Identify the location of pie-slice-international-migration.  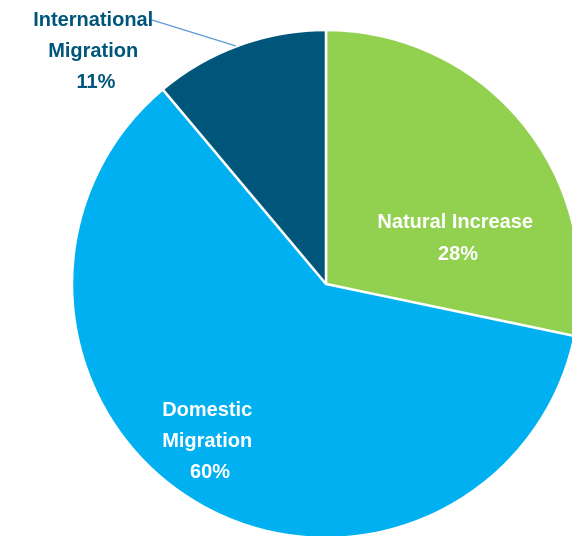
(244, 157).